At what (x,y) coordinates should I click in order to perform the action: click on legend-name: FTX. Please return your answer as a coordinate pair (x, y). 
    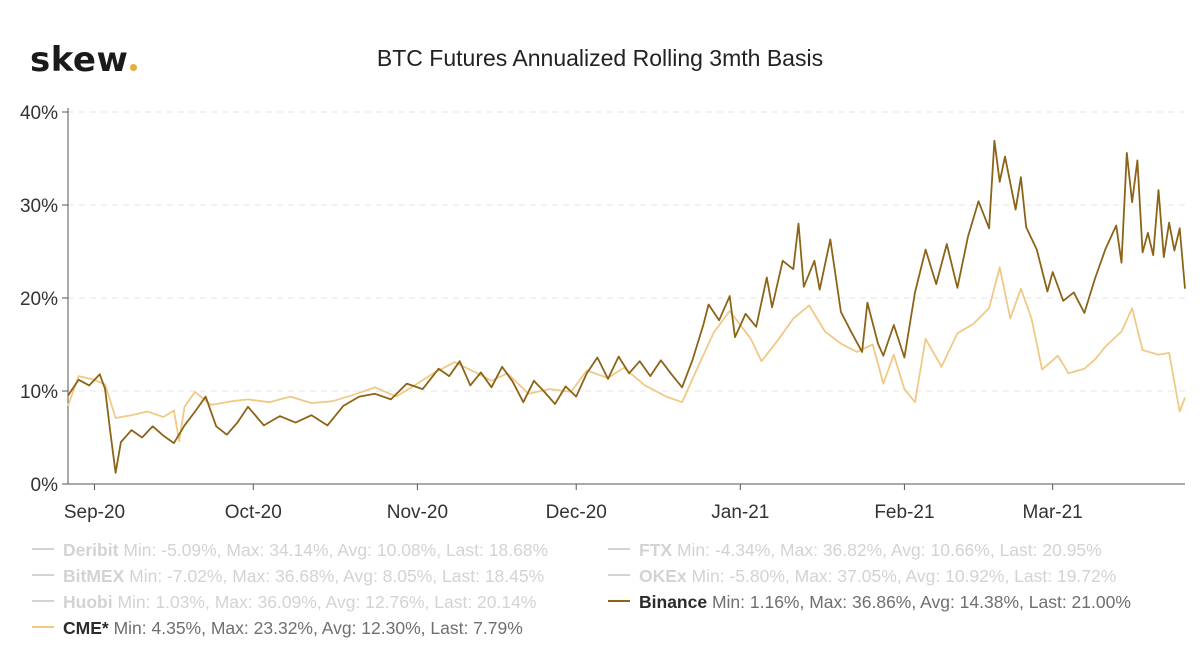
    Looking at the image, I should click on (656, 550).